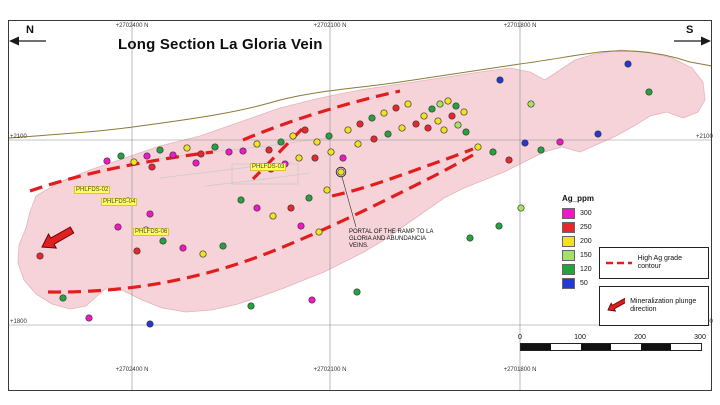 Image resolution: width=720 pixels, height=405 pixels. Describe the element at coordinates (580, 337) in the screenshot. I see `scale-tick-100: 100` at that location.